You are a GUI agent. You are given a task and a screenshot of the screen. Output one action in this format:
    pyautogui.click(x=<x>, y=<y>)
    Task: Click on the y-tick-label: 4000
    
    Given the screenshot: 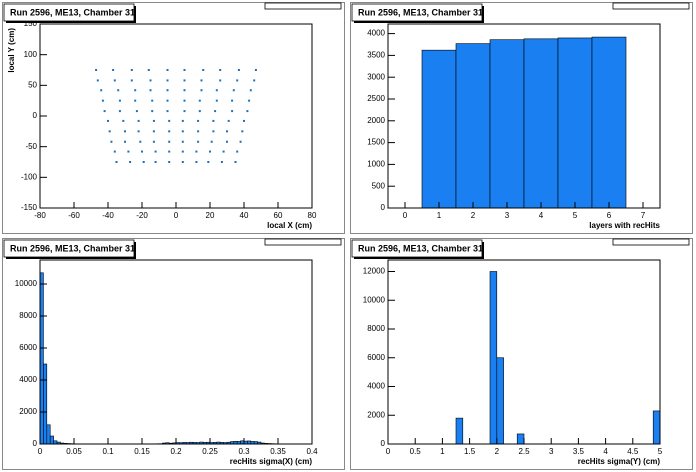 What is the action you would take?
    pyautogui.click(x=376, y=386)
    